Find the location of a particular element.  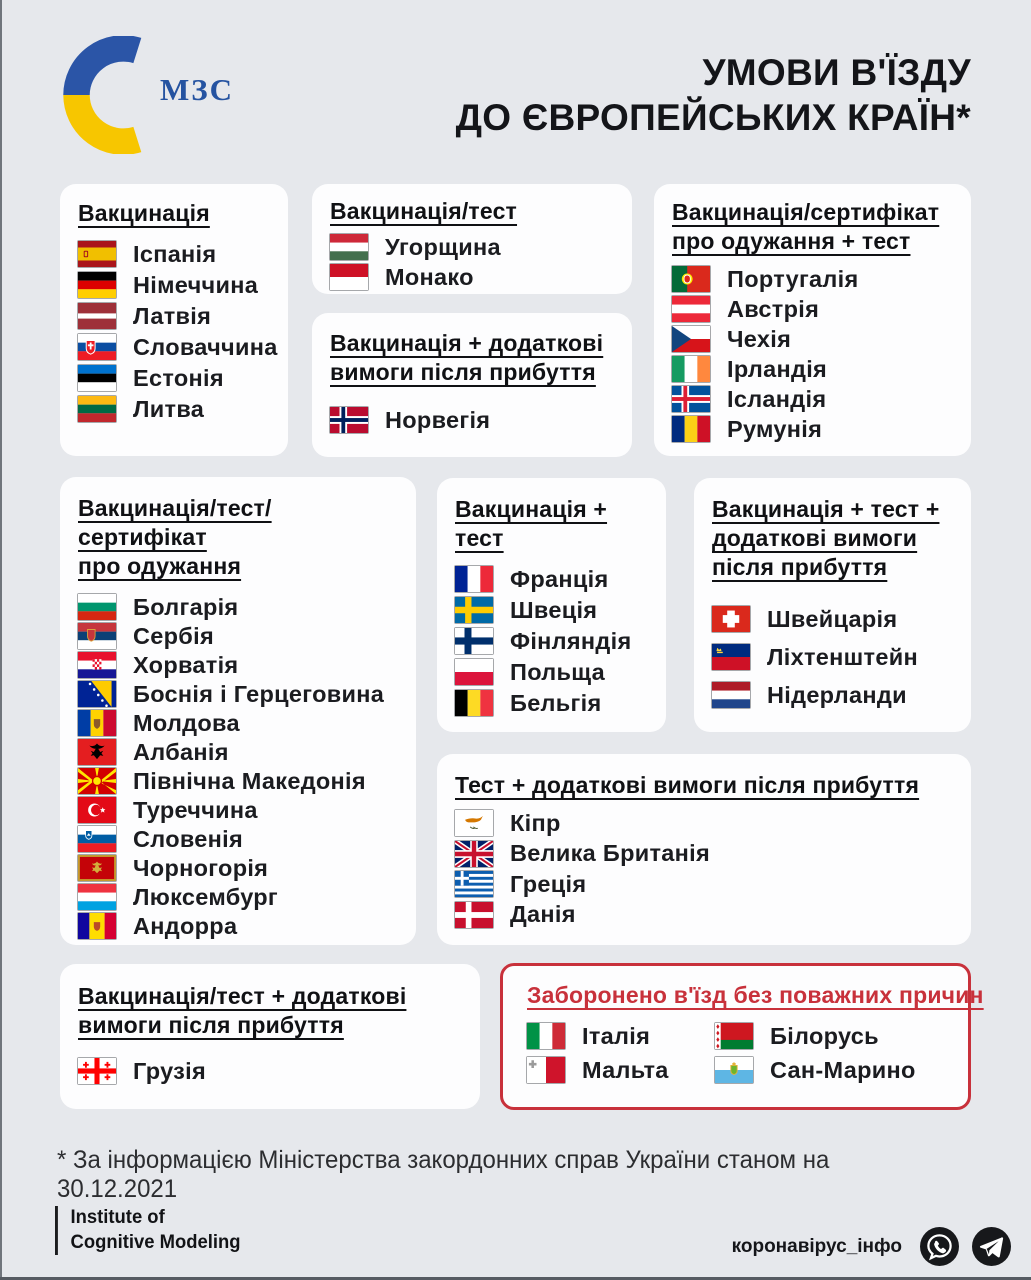

country-row: Австрія is located at coordinates (812, 309).